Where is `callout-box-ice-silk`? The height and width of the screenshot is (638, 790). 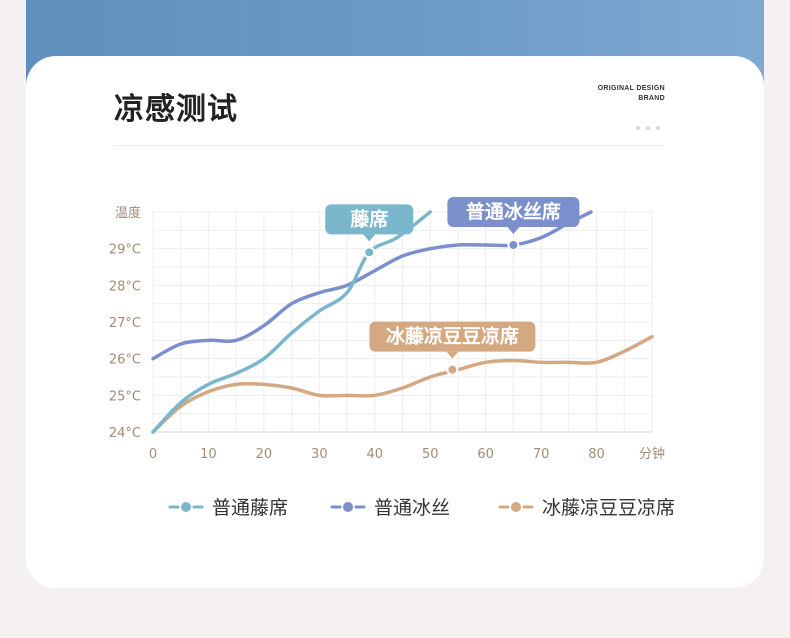 callout-box-ice-silk is located at coordinates (513, 212).